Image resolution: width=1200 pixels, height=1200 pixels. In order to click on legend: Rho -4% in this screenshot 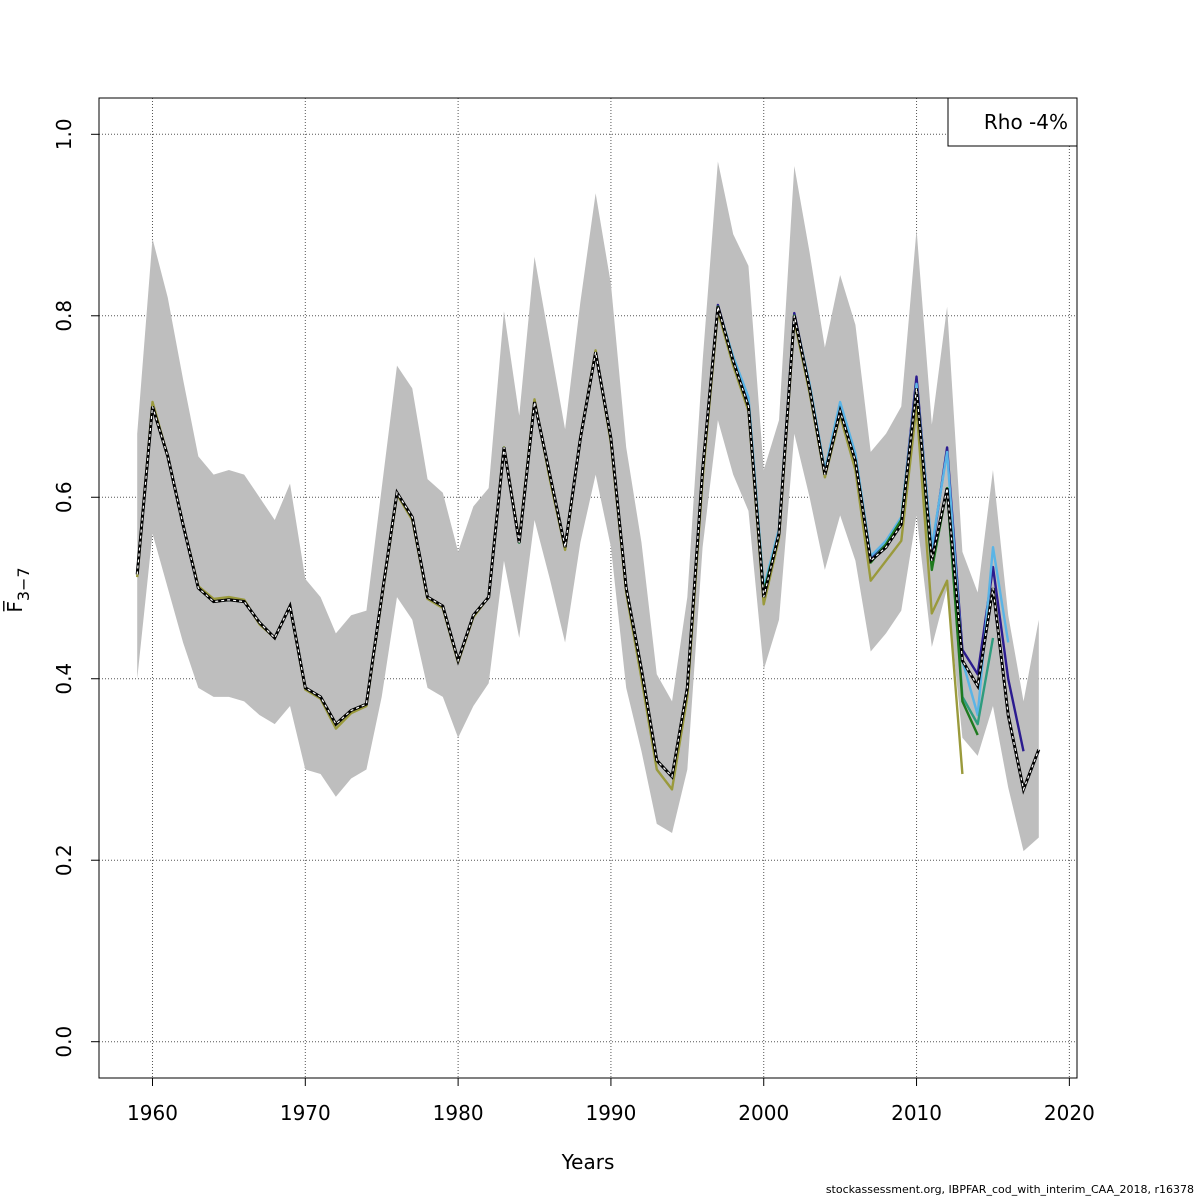, I will do `click(1012, 122)`.